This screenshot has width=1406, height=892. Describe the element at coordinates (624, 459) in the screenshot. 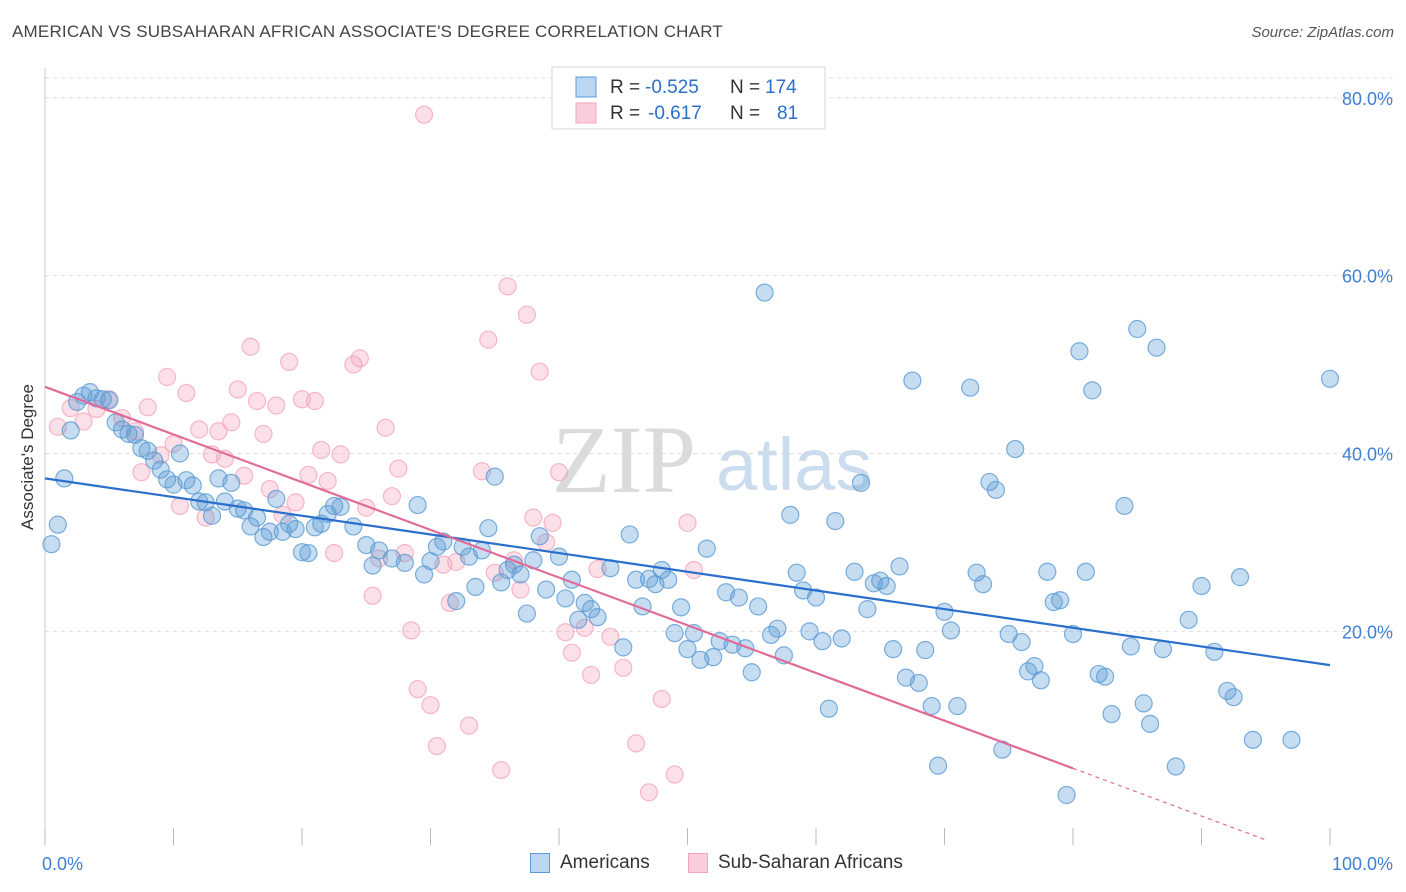

I see `watermark-zip: ZIP` at that location.